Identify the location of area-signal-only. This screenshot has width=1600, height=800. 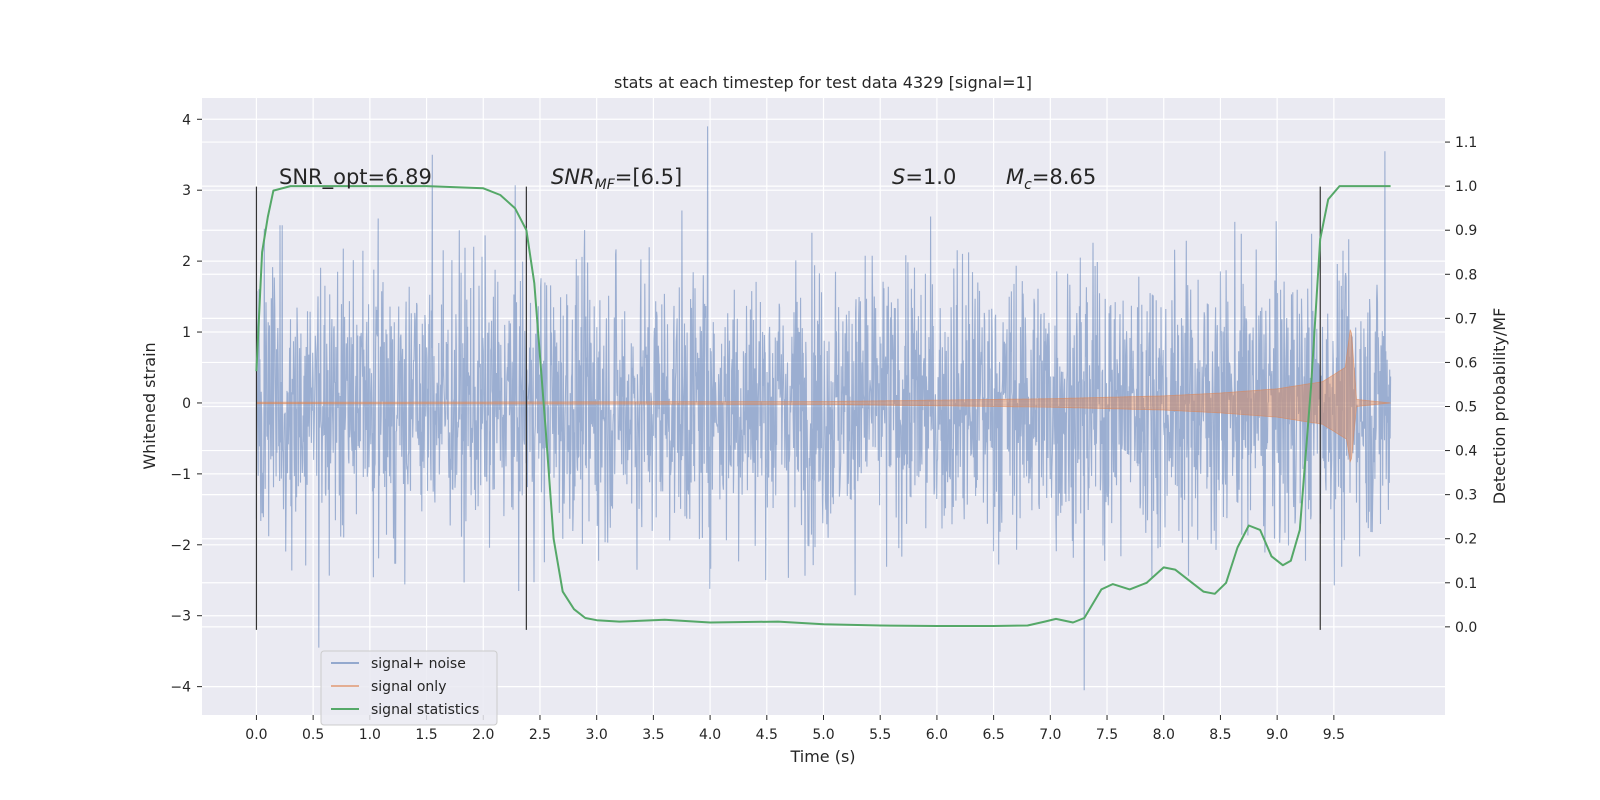
(823, 396).